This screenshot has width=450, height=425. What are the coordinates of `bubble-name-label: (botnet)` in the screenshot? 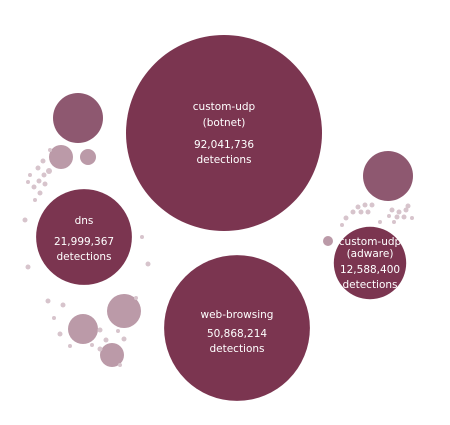 It's located at (224, 123).